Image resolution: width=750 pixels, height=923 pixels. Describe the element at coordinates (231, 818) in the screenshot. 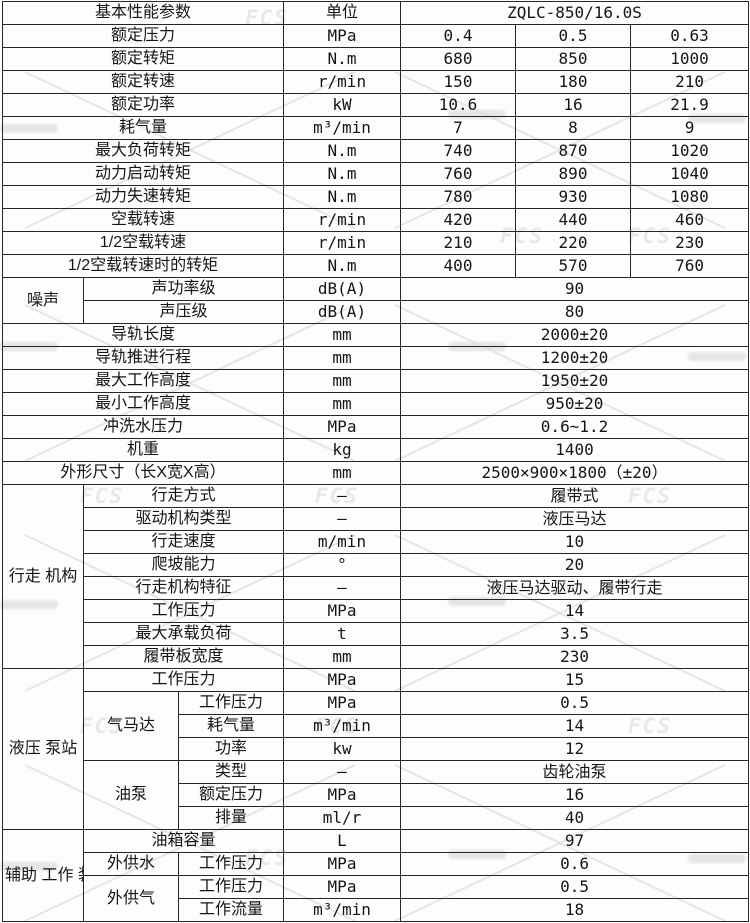

I see `param-cell: 排量` at that location.